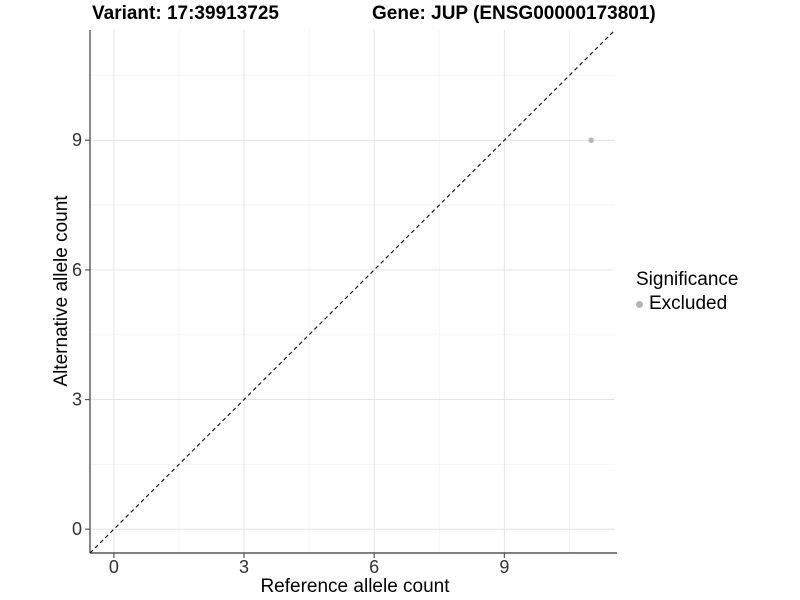 This screenshot has height=600, width=800. What do you see at coordinates (504, 567) in the screenshot?
I see `x-tick-label: 9` at bounding box center [504, 567].